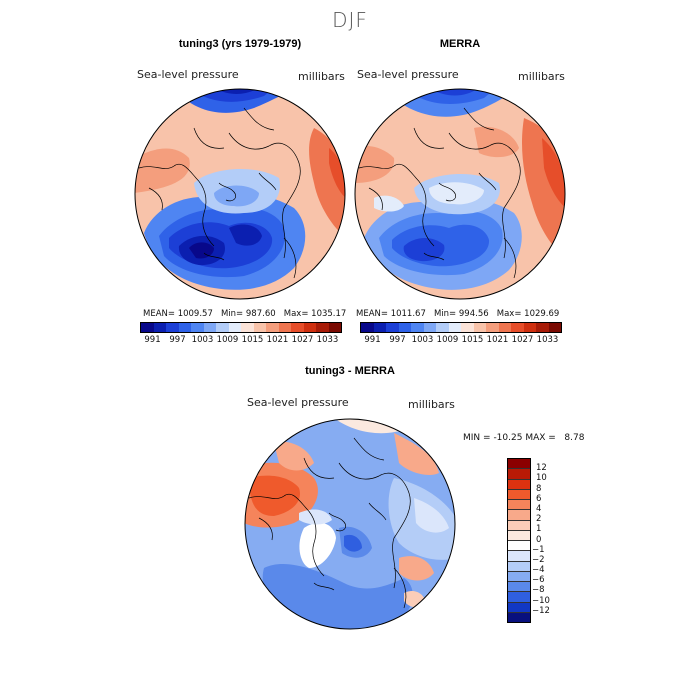 This screenshot has height=700, width=700. What do you see at coordinates (541, 478) in the screenshot?
I see `colorbar-level-label: 10` at bounding box center [541, 478].